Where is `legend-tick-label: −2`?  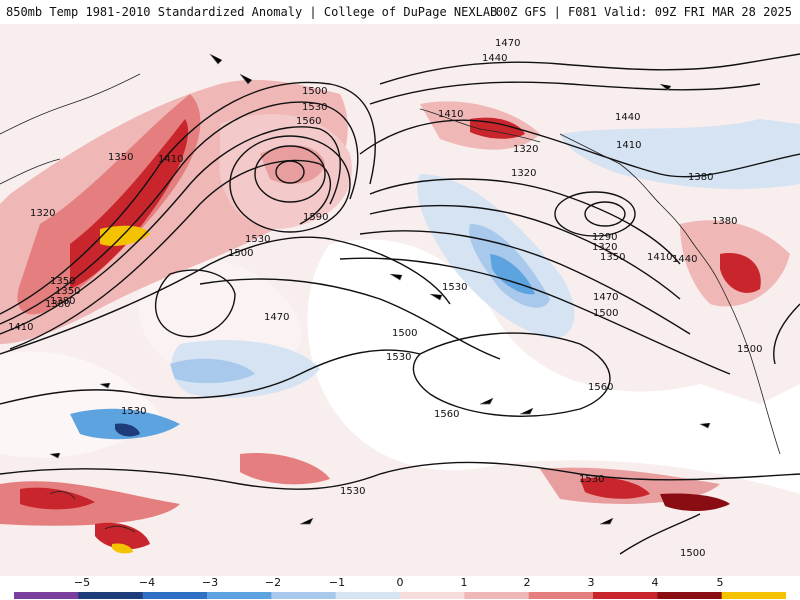
legend-tick-label: −2 is located at coordinates (273, 582).